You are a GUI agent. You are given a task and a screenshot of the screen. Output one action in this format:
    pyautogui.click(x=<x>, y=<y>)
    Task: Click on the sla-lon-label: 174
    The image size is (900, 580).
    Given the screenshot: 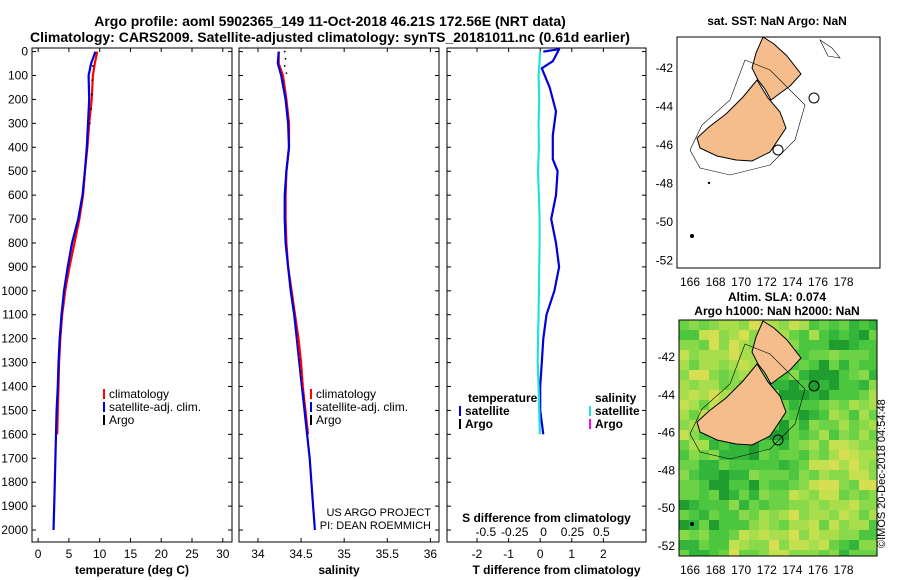 What is the action you would take?
    pyautogui.click(x=792, y=570)
    